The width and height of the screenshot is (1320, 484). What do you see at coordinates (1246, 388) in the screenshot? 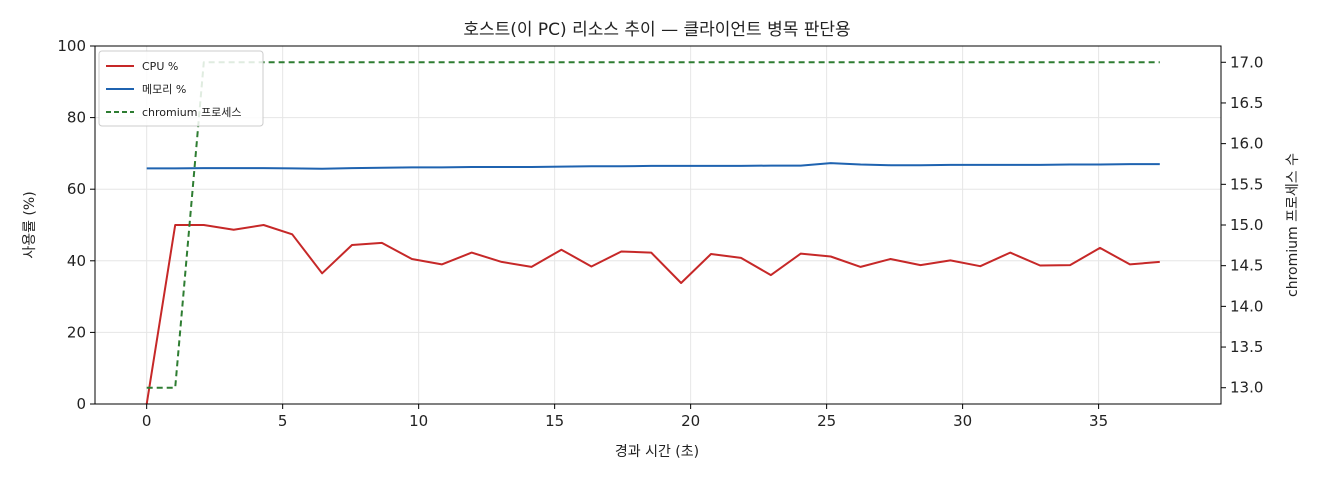
I see `y2-tick-label: 13.0` at bounding box center [1246, 388].